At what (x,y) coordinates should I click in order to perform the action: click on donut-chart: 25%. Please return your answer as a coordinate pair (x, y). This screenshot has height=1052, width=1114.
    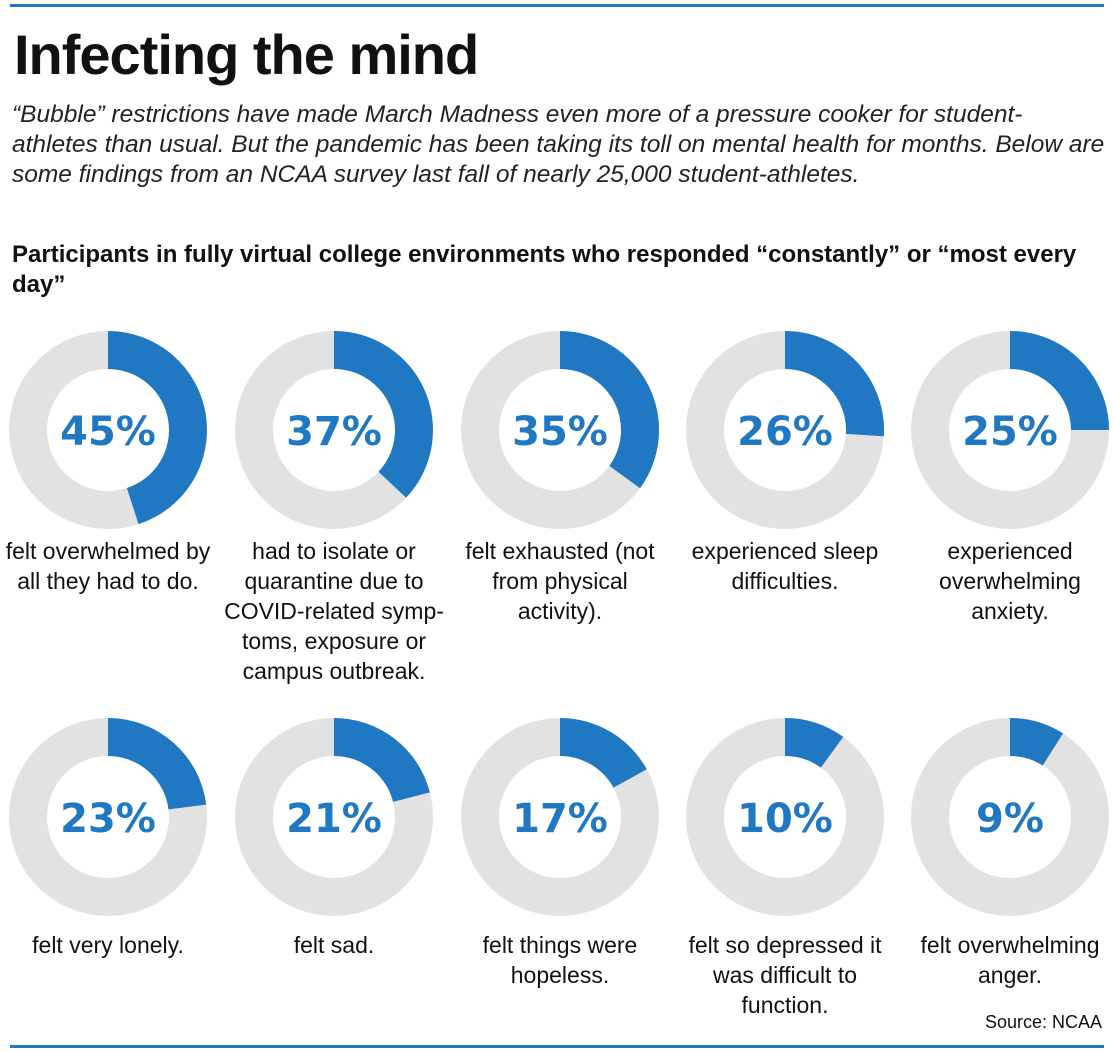
    Looking at the image, I should click on (1010, 430).